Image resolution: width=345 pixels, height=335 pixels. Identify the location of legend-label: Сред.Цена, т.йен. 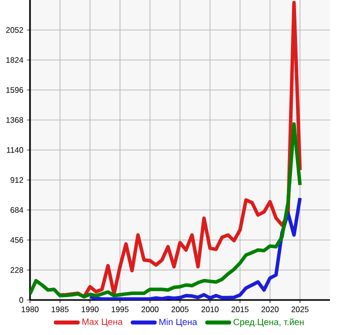
(269, 322).